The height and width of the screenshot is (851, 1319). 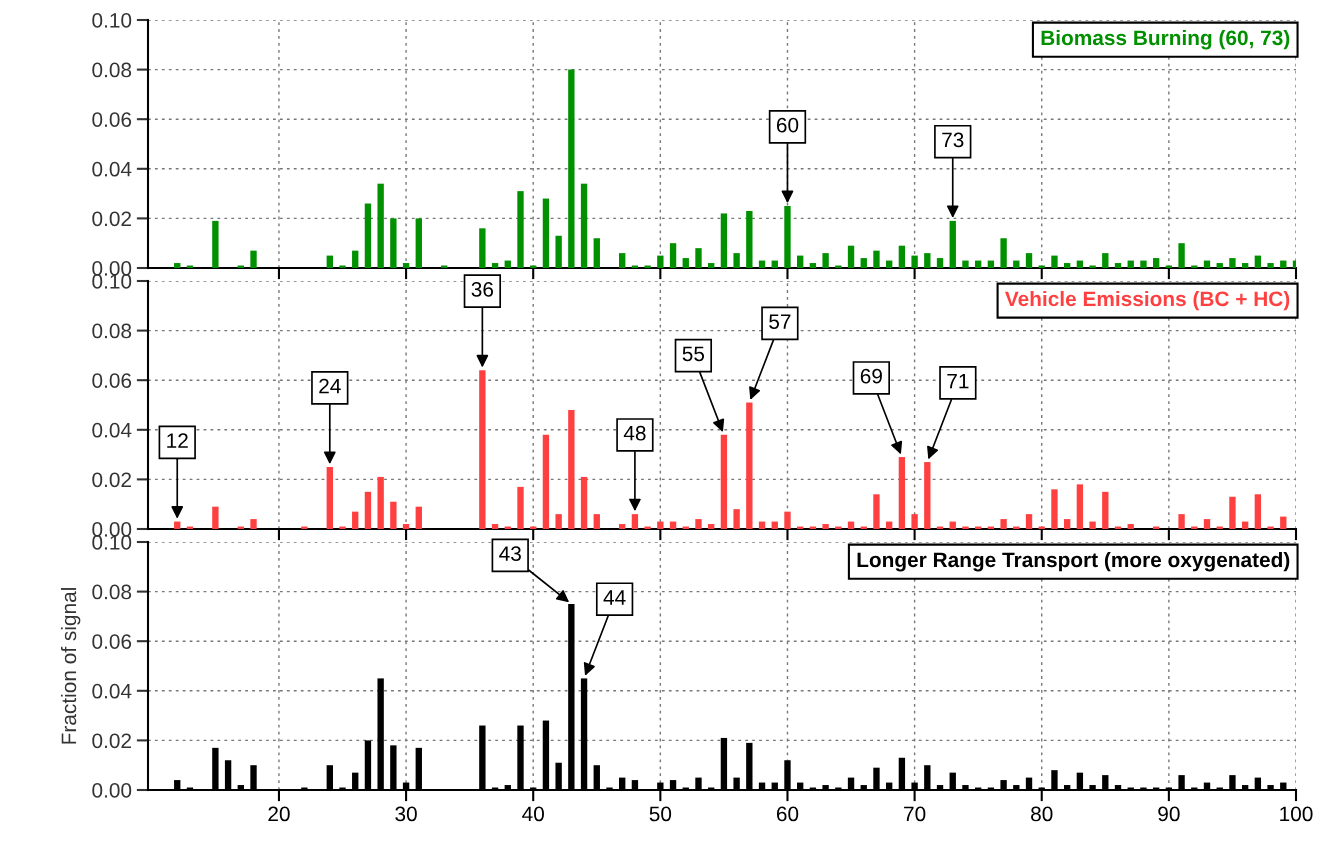 What do you see at coordinates (482, 289) in the screenshot?
I see `annotation: 36` at bounding box center [482, 289].